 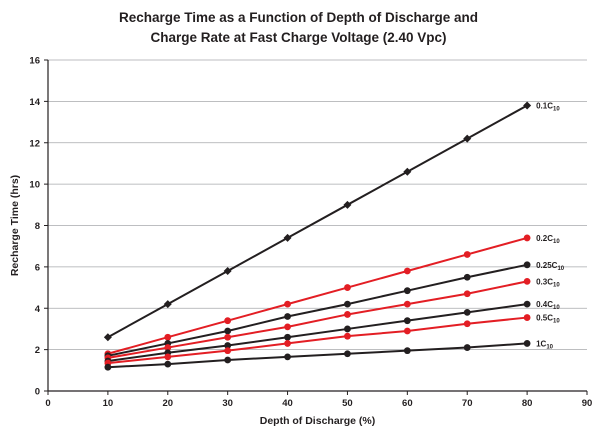 I want to click on y-tick-labels: 0 2 4 6 8 10 12 14 16, so click(x=34, y=227).